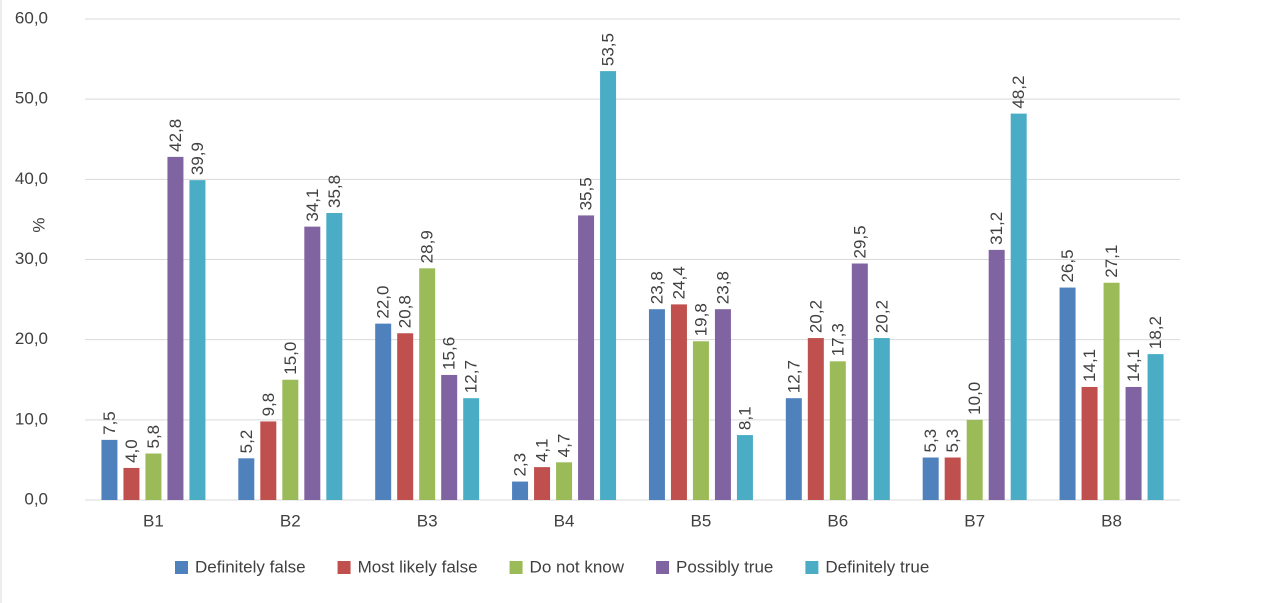 The image size is (1261, 603). I want to click on value-label: 15,0, so click(290, 358).